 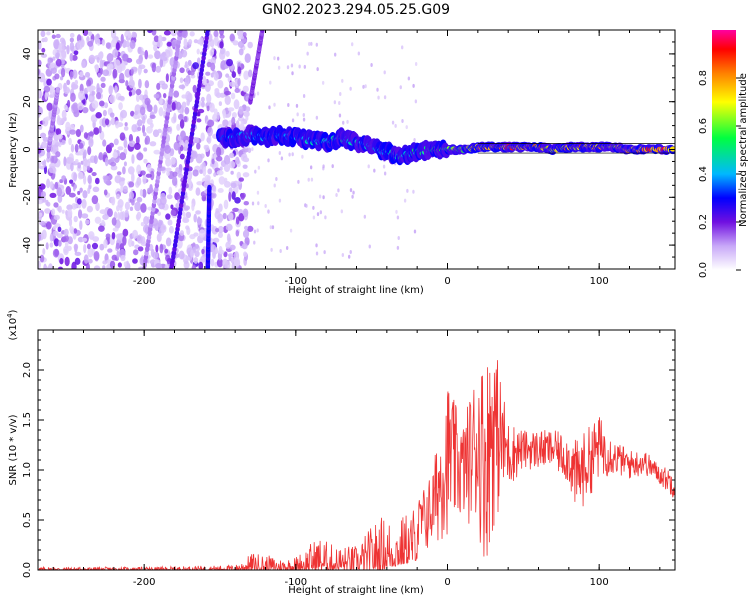 I want to click on spectrogram-ytick-label: 40, so click(x=27, y=54).